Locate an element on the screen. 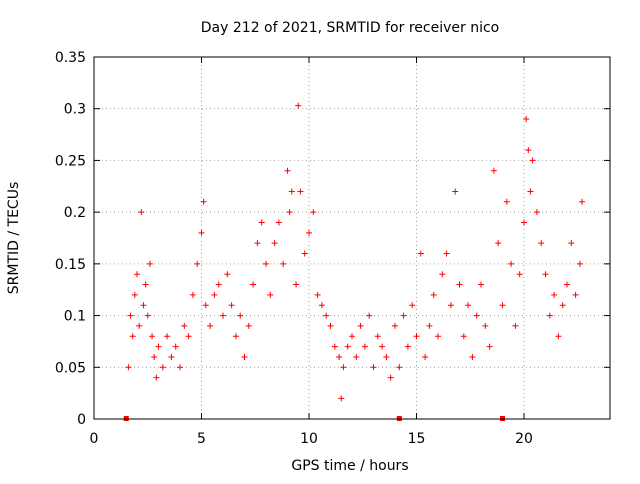 The image size is (640, 484). y-tick-label: 0.25 is located at coordinates (70, 161).